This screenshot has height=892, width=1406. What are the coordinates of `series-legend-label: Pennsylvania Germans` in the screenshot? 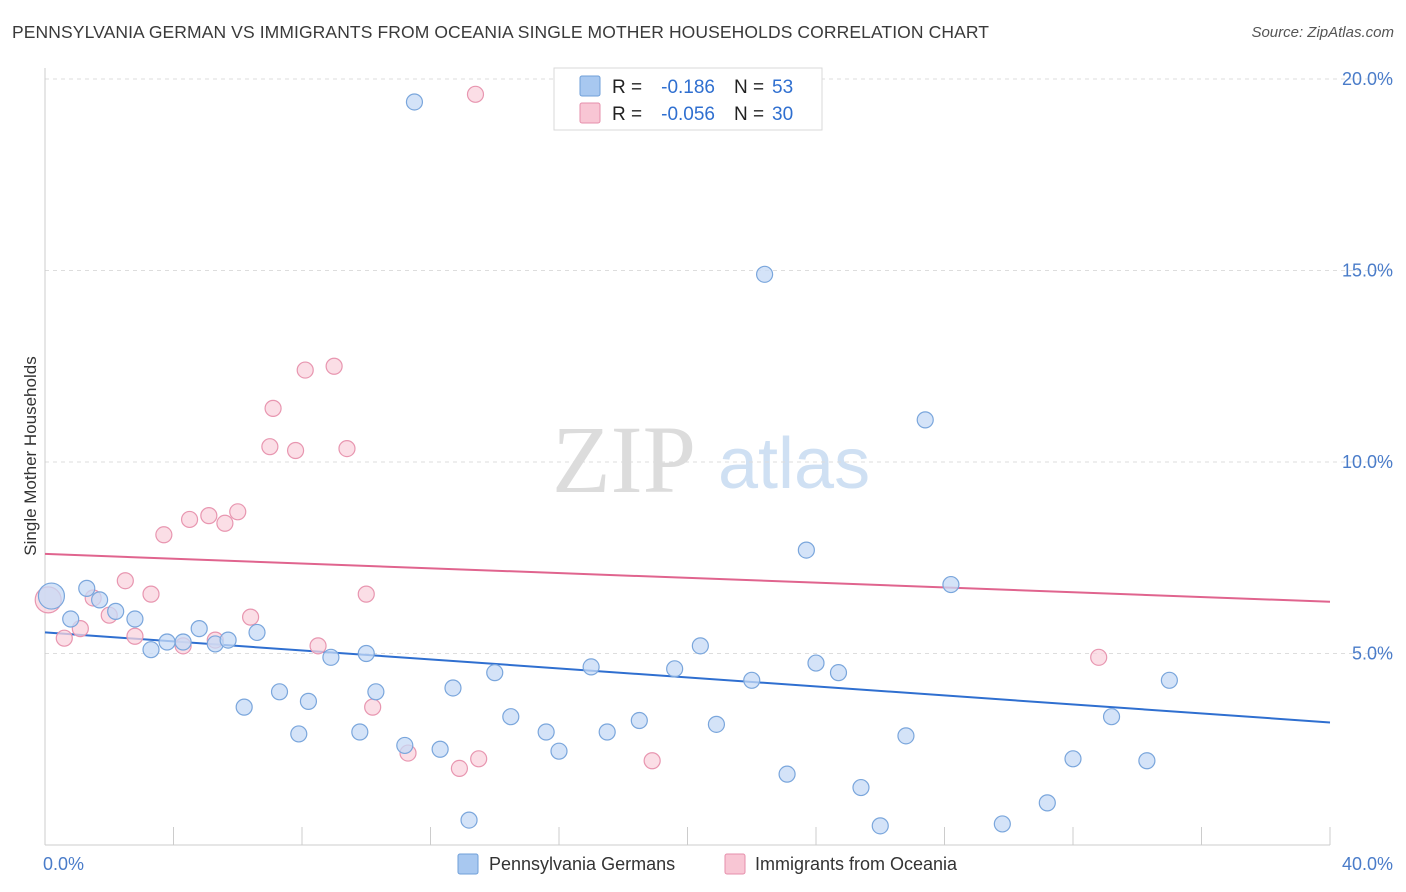 It's located at (582, 864).